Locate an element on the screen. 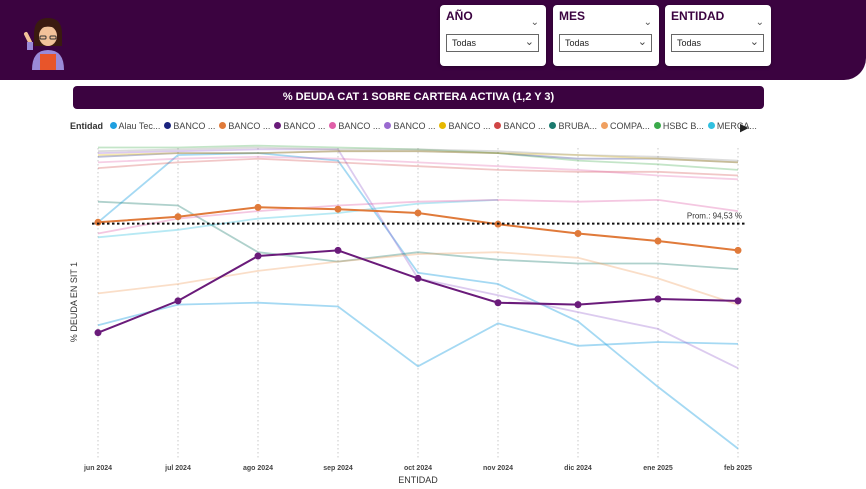 The width and height of the screenshot is (866, 489). filter-month-title: MES is located at coordinates (572, 16).